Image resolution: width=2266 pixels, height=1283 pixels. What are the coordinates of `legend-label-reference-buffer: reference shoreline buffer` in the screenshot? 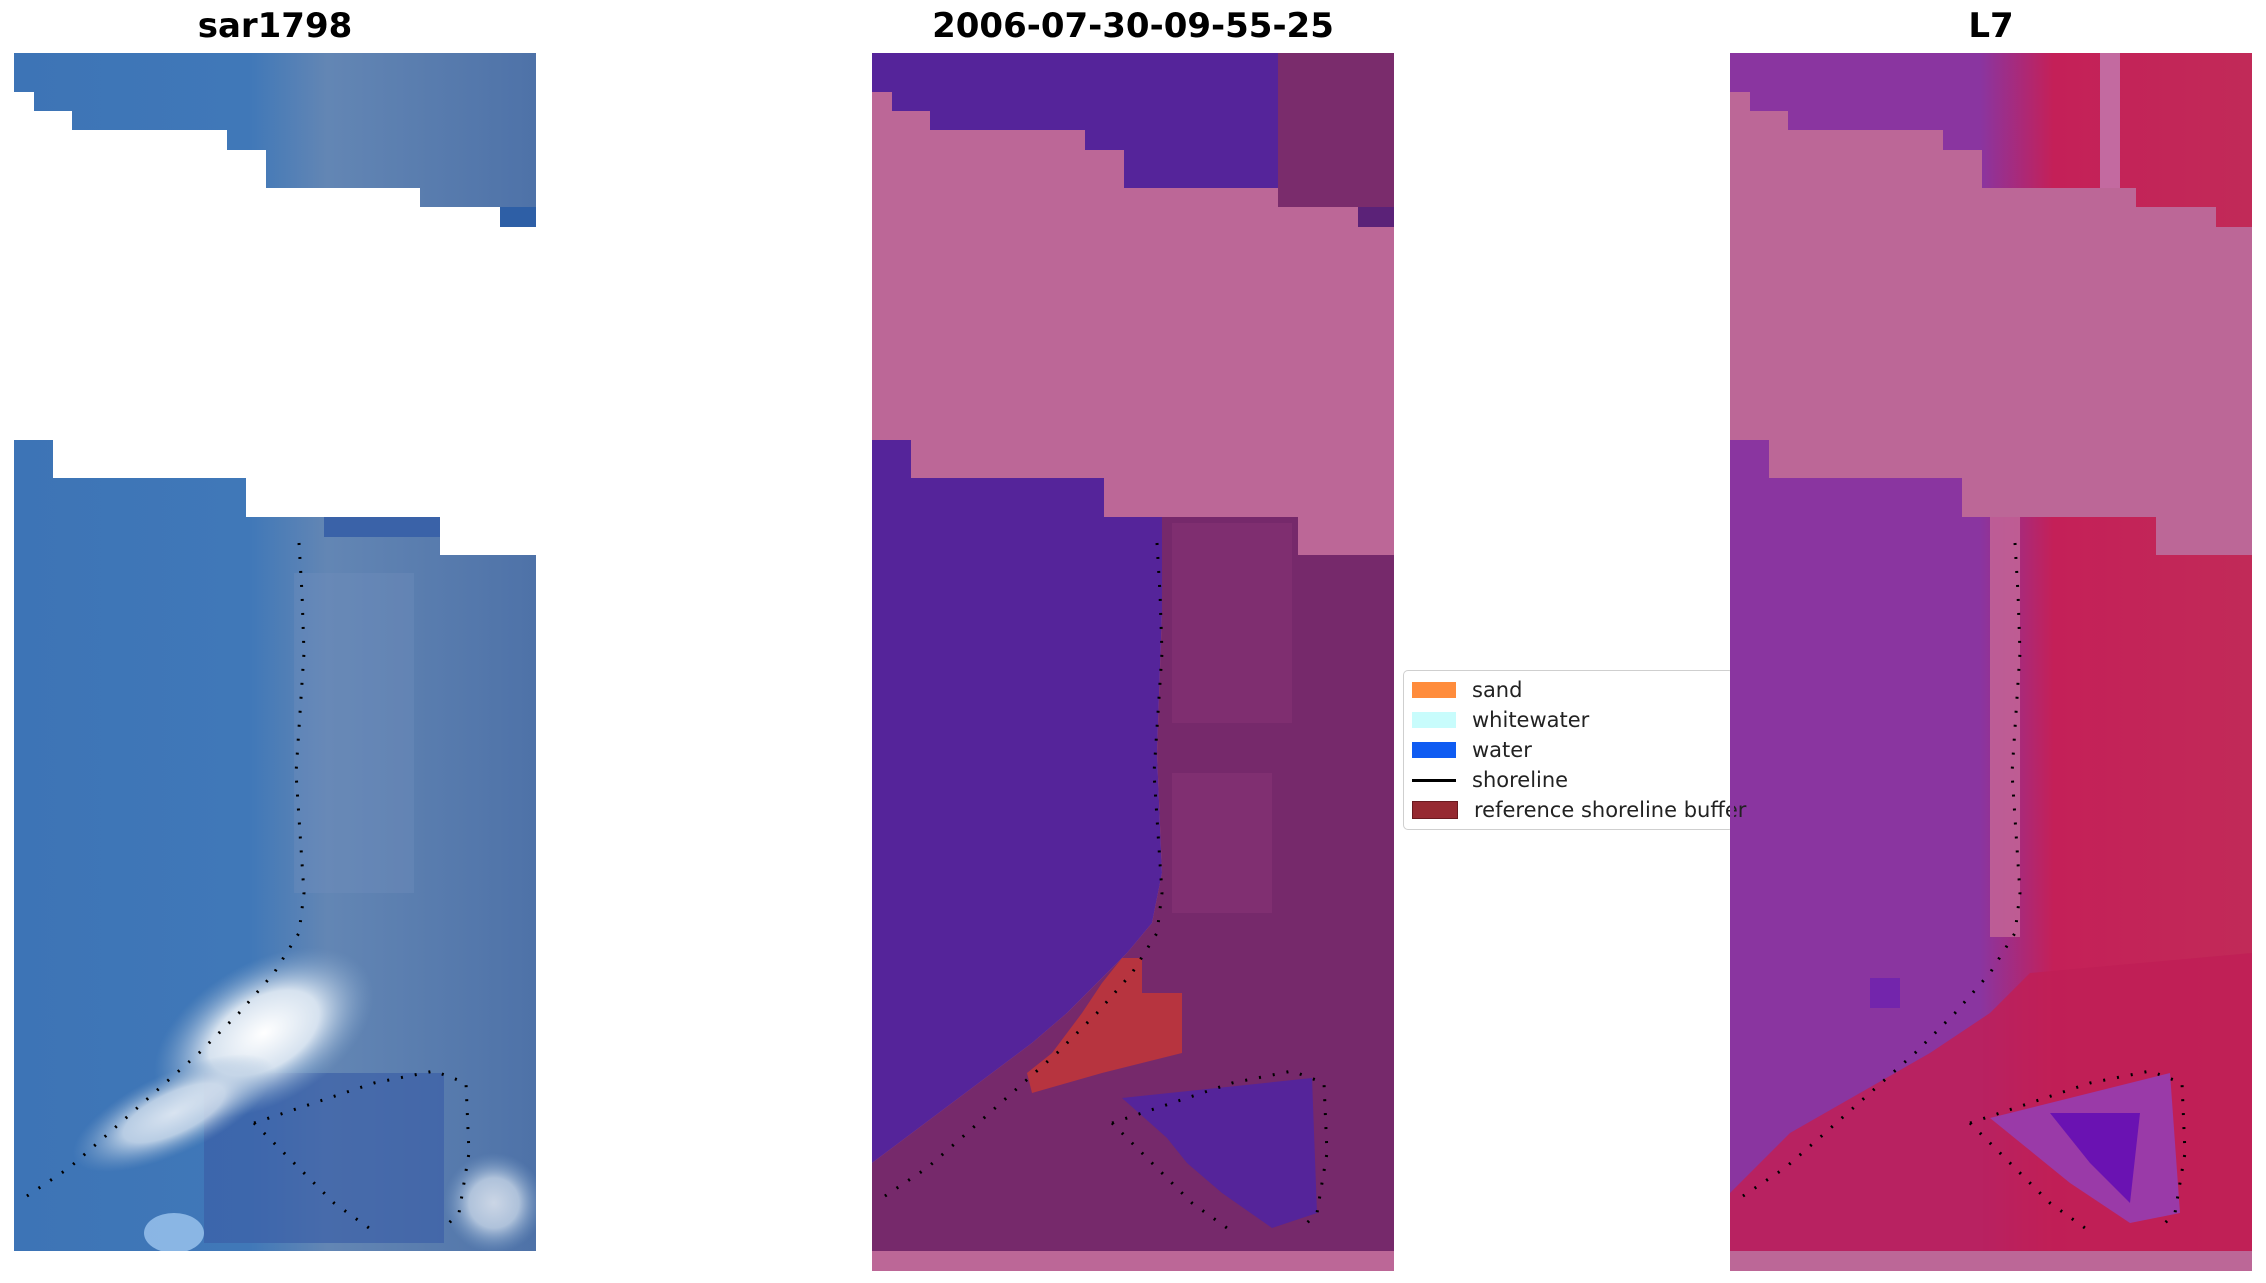 It's located at (1610, 810).